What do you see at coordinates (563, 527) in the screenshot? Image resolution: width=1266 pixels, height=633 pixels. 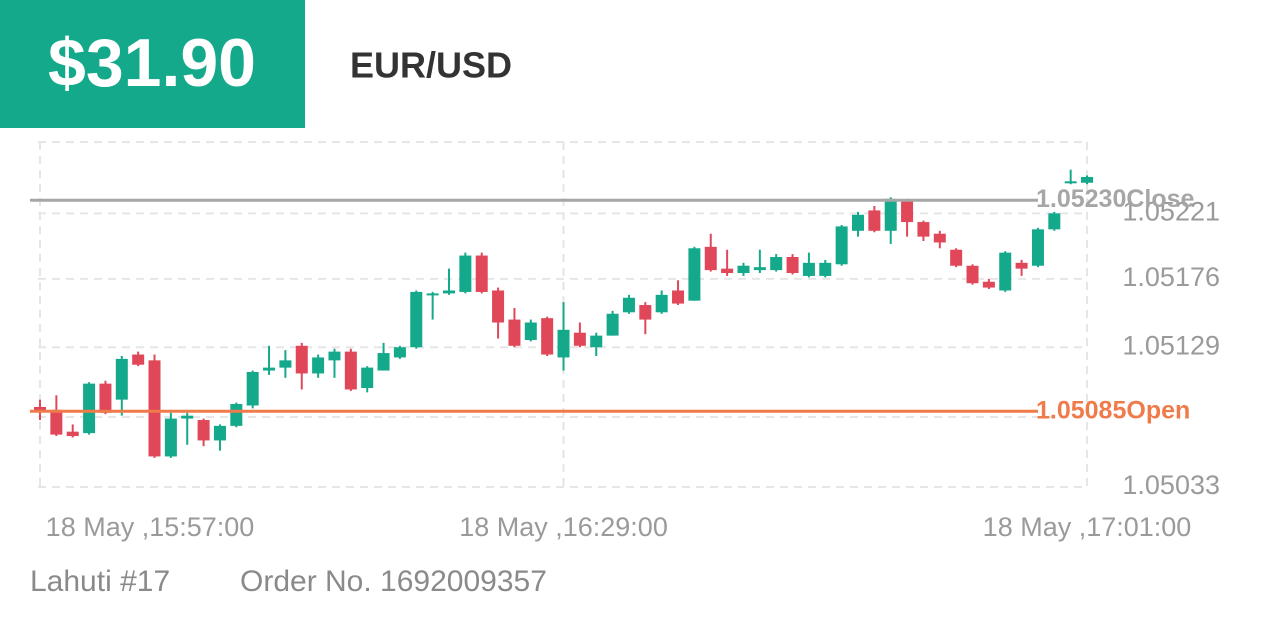 I see `x-tick-label: 18 May ,16:29:00` at bounding box center [563, 527].